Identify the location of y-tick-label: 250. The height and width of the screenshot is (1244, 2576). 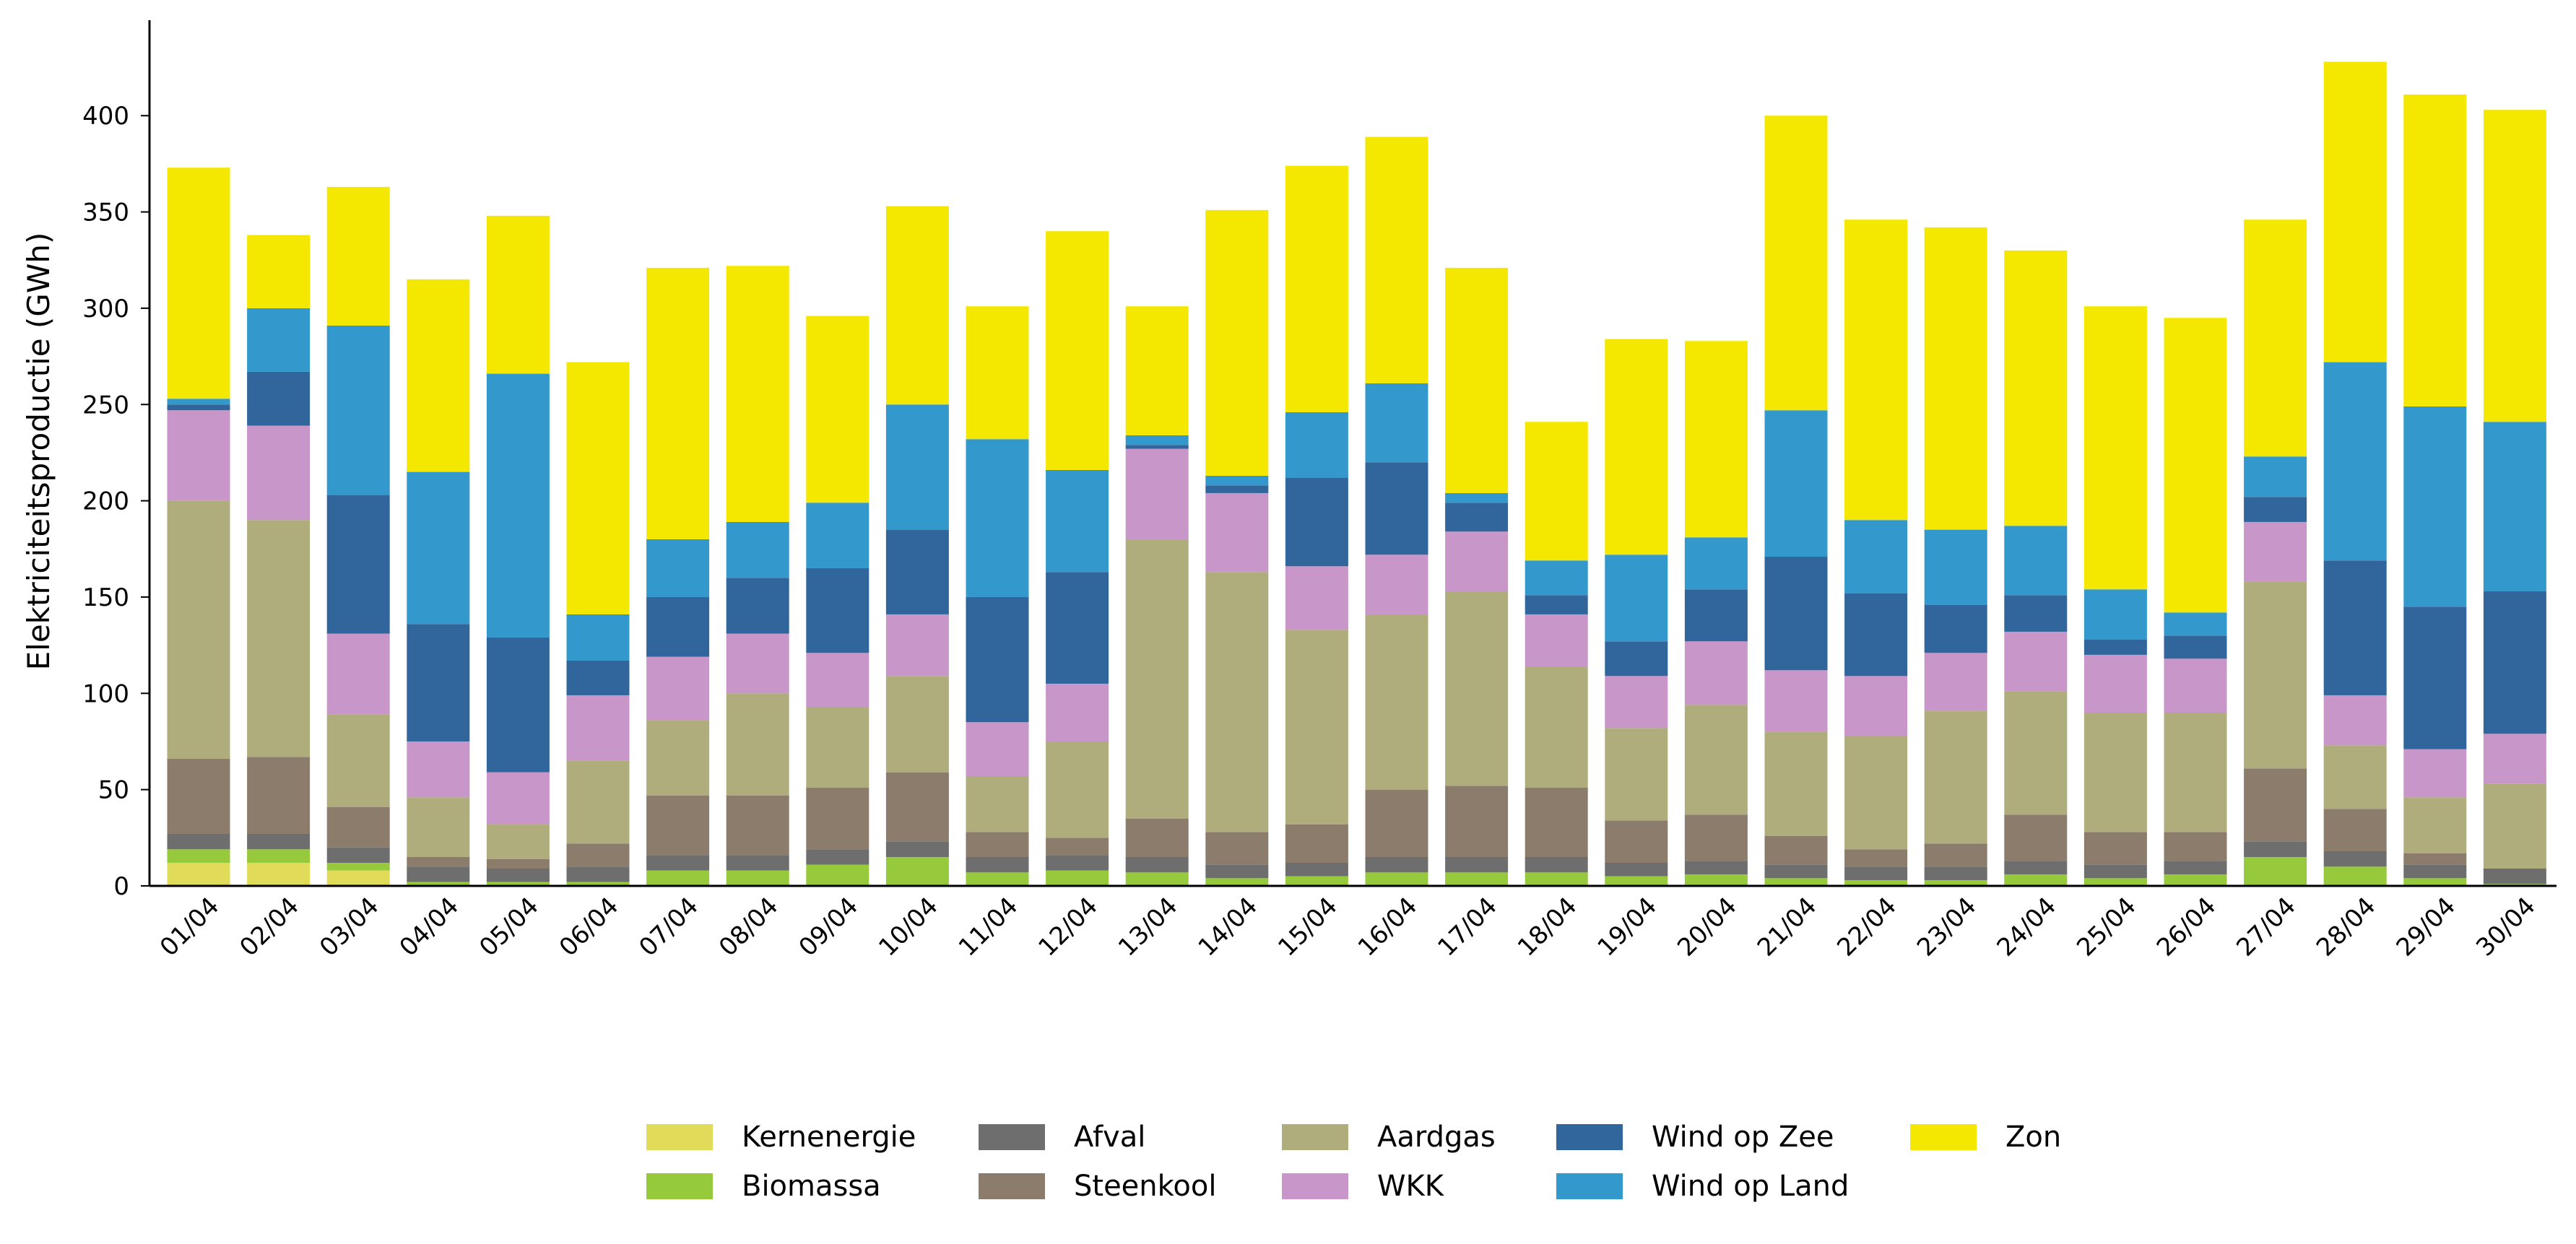
(105, 405).